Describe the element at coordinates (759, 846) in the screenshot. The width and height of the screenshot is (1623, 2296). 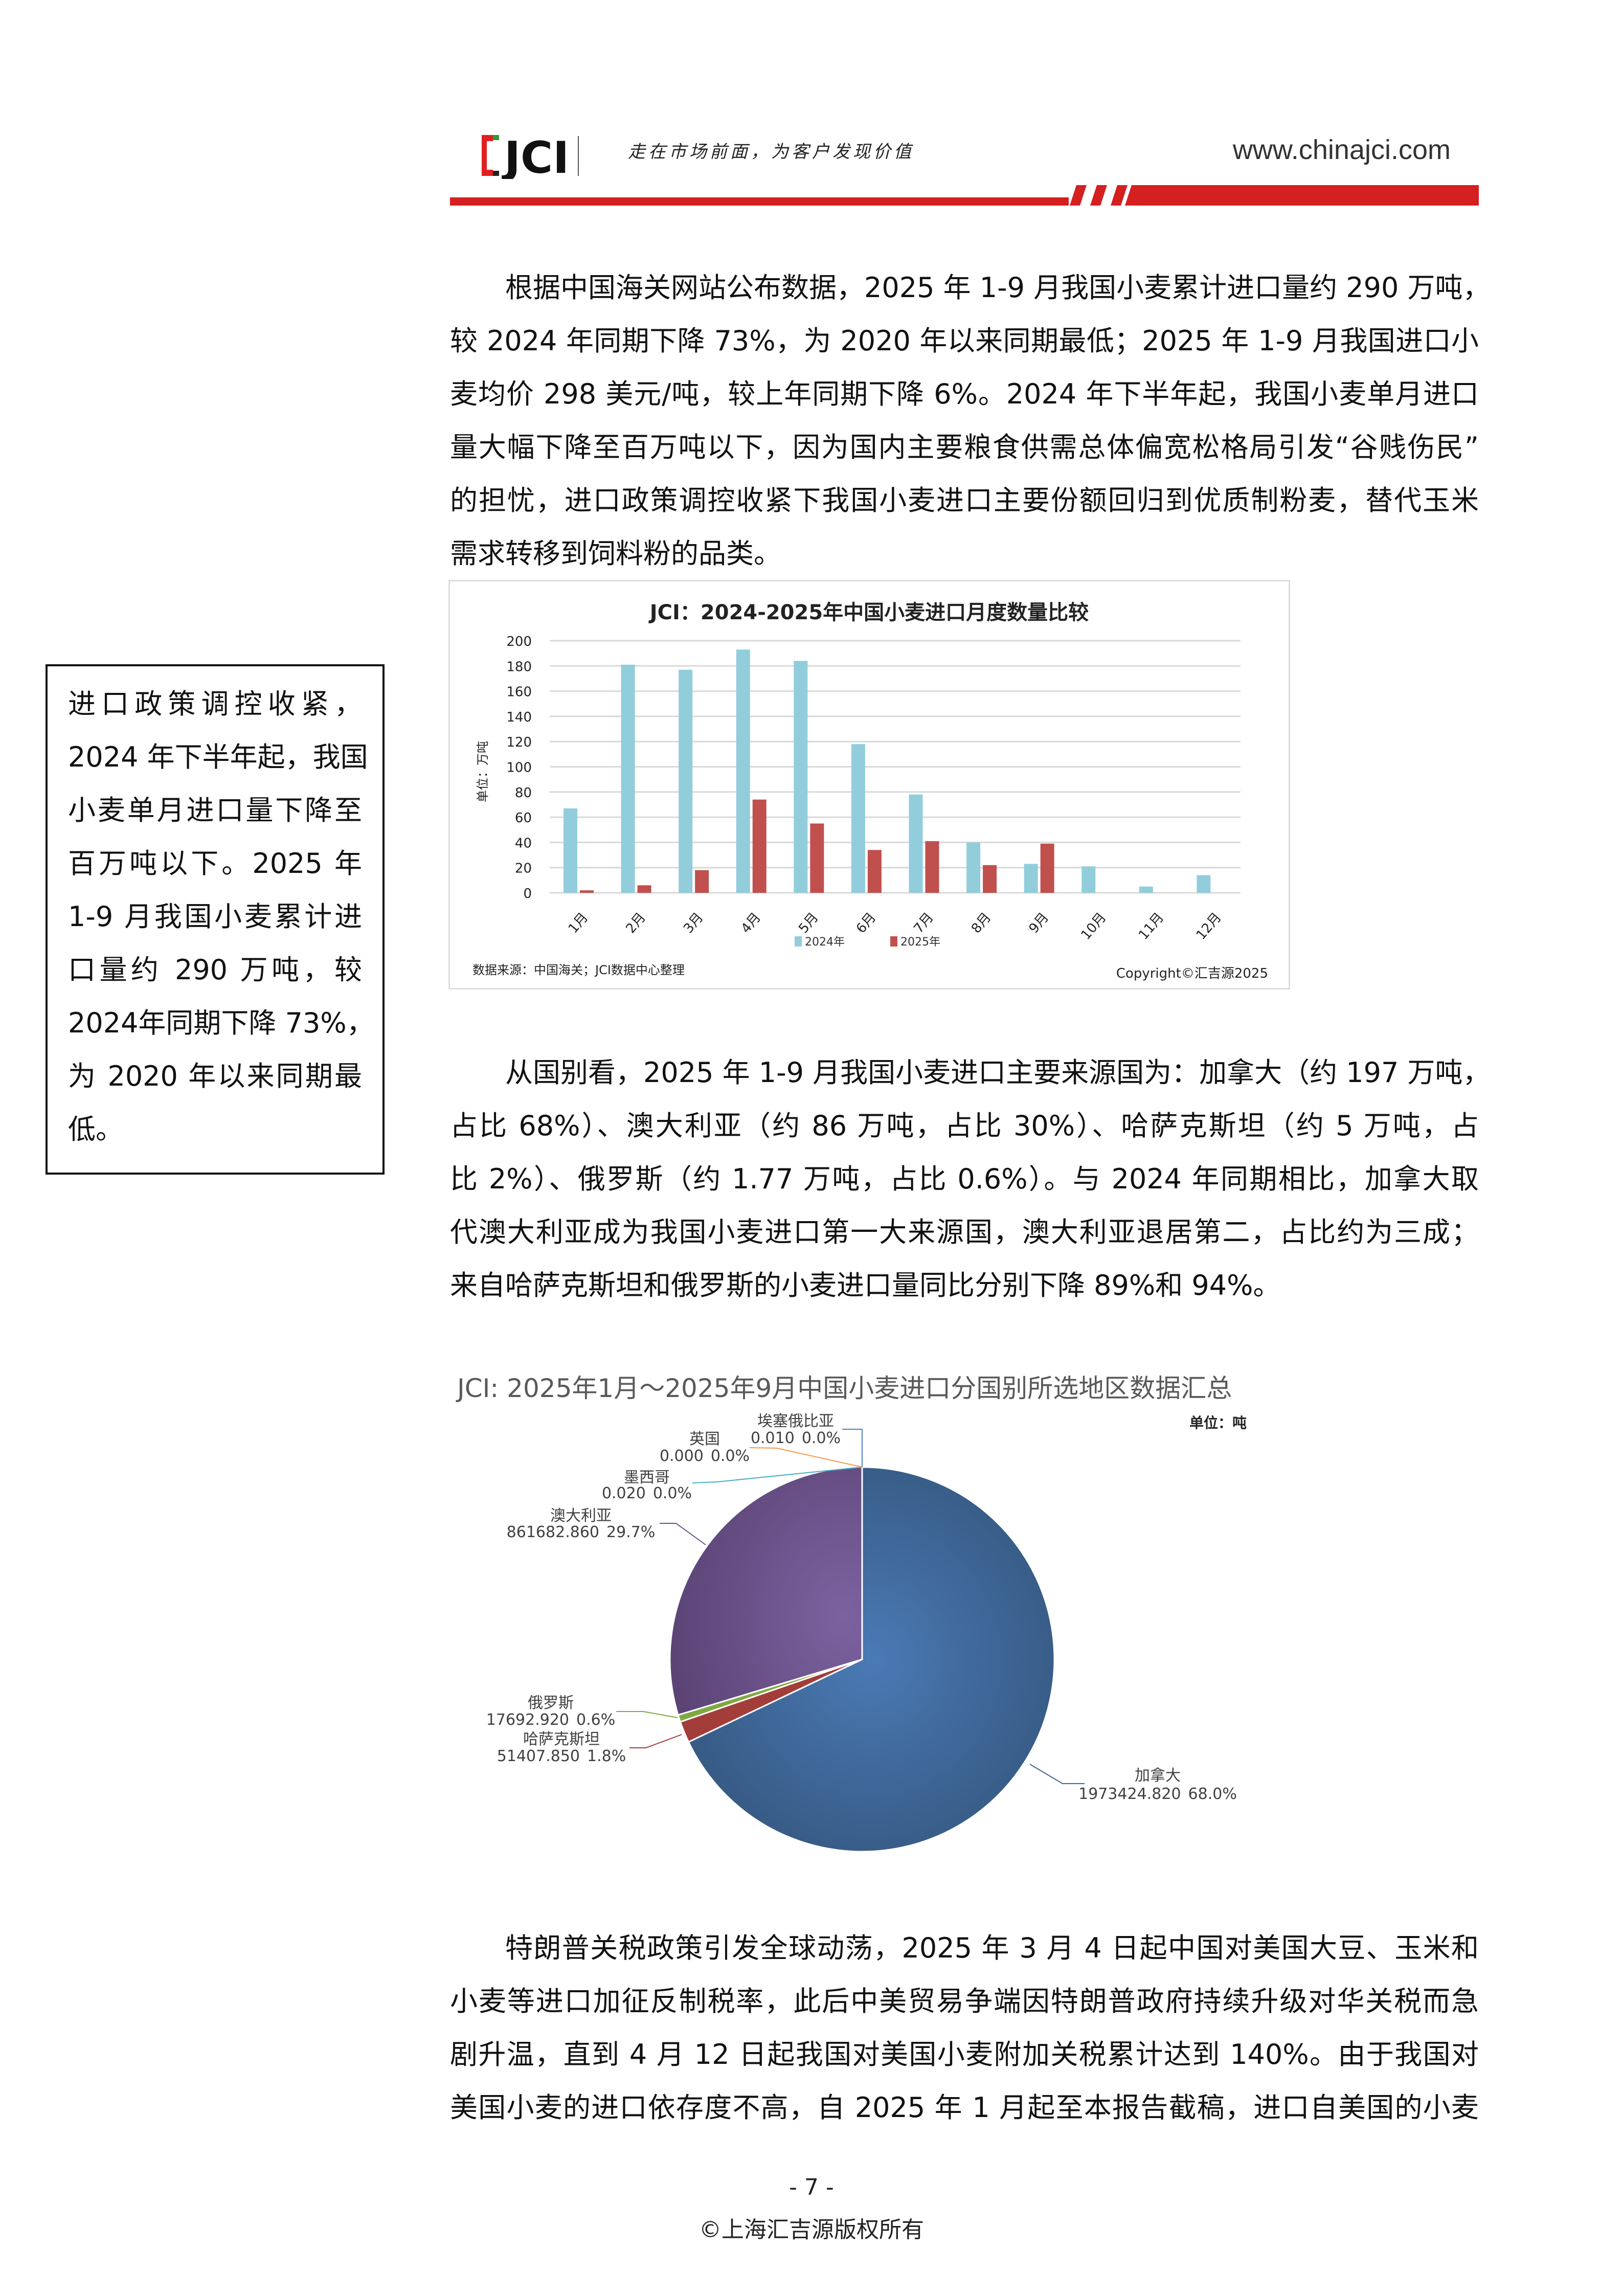
I see `bar-2025年-4月` at that location.